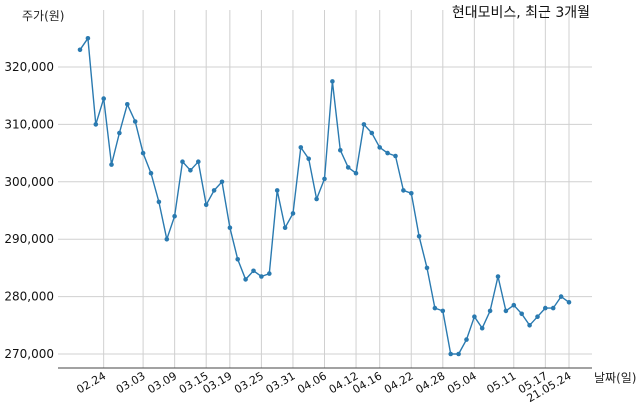 Image resolution: width=640 pixels, height=413 pixels. Describe the element at coordinates (431, 382) in the screenshot. I see `x-tick-label: 04.28` at that location.